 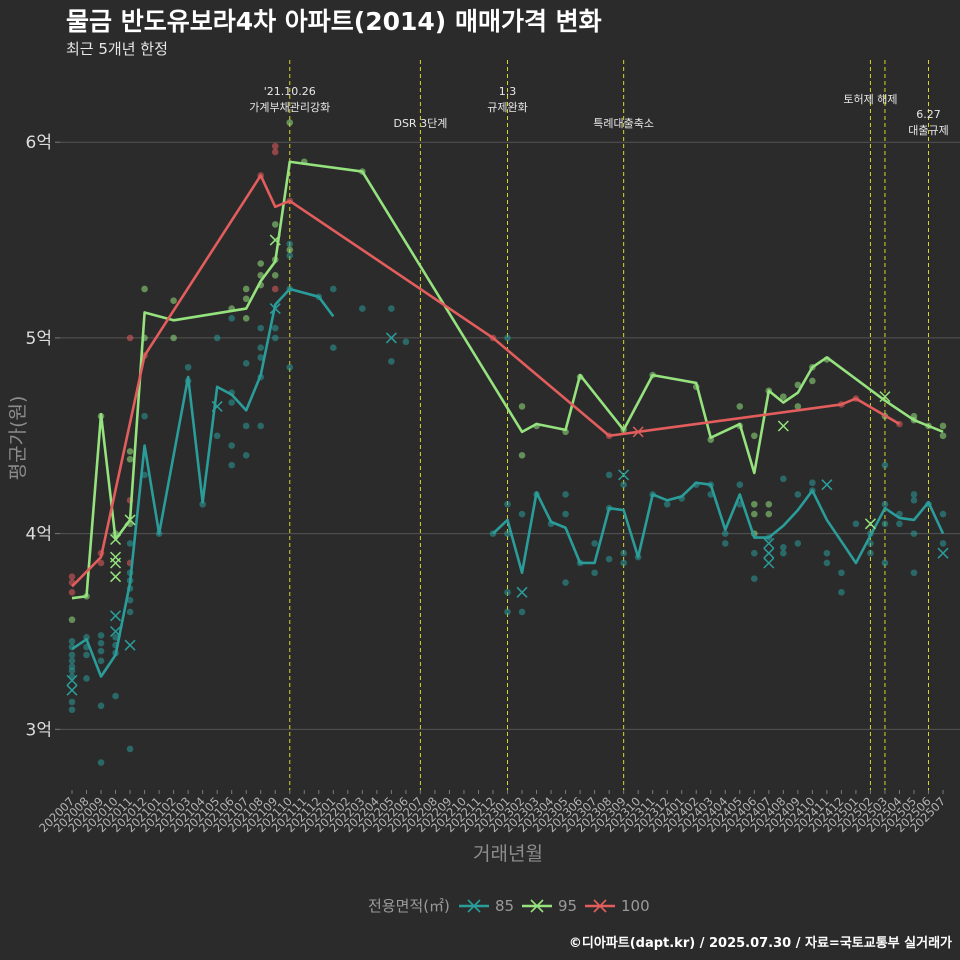 What do you see at coordinates (420, 123) in the screenshot?
I see `event-label: DSR 3단계` at bounding box center [420, 123].